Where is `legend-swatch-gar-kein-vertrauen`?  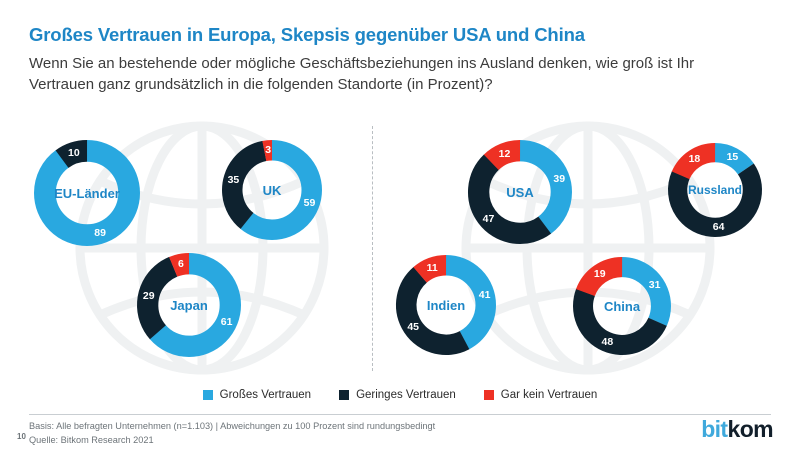
legend-swatch-gar-kein-vertrauen is located at coordinates (488, 395).